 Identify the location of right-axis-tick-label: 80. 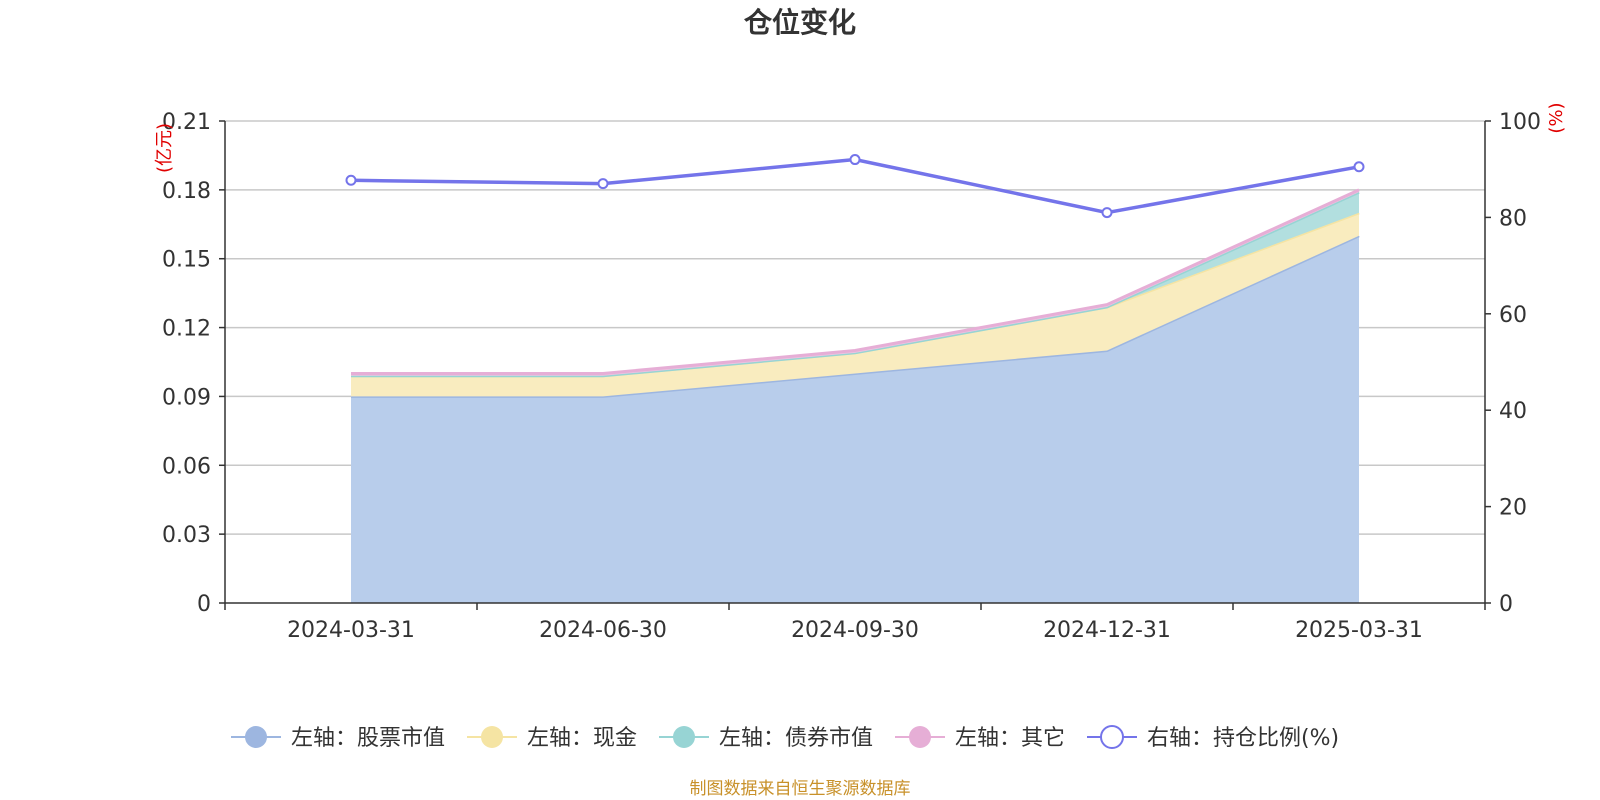
(1513, 218).